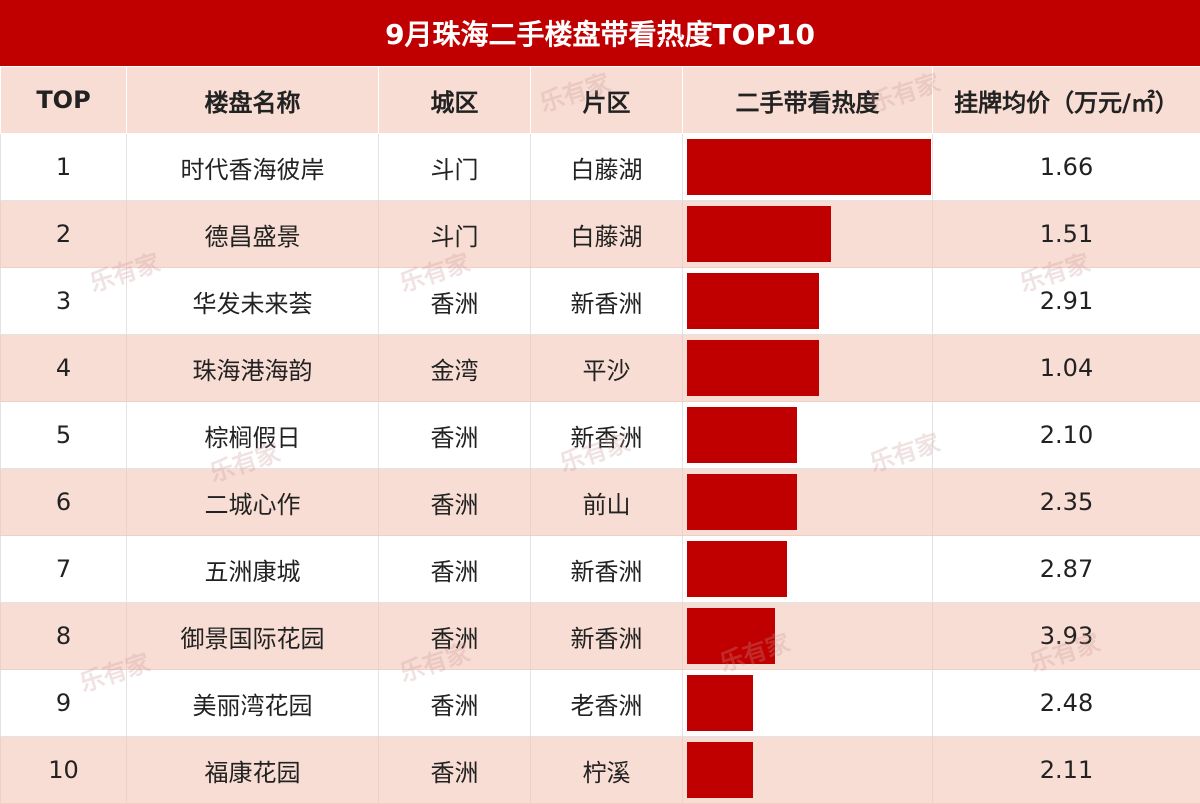 The image size is (1200, 804). I want to click on price-cell: 3.93, so click(1066, 636).